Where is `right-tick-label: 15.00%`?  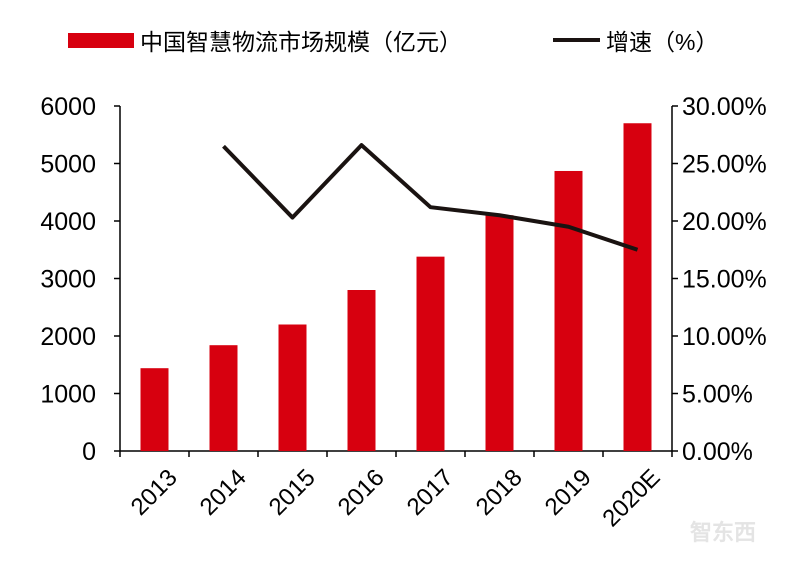
right-tick-label: 15.00% is located at coordinates (724, 280).